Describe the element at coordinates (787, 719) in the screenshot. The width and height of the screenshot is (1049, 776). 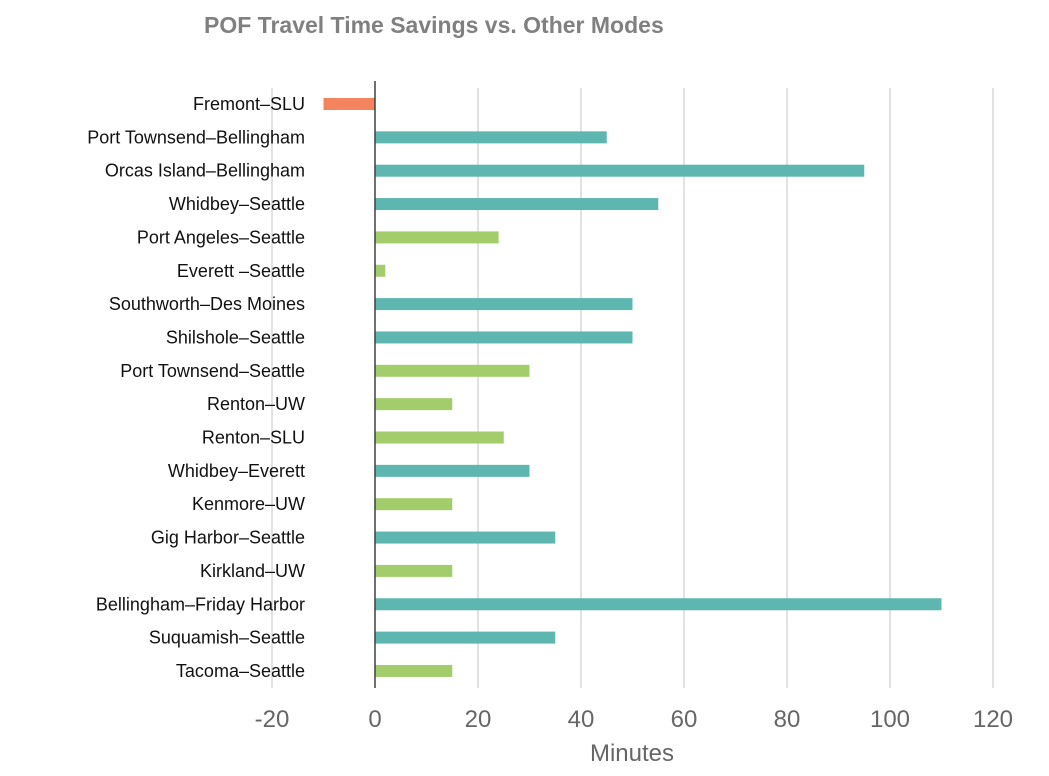
I see `x-tick-label: 80` at that location.